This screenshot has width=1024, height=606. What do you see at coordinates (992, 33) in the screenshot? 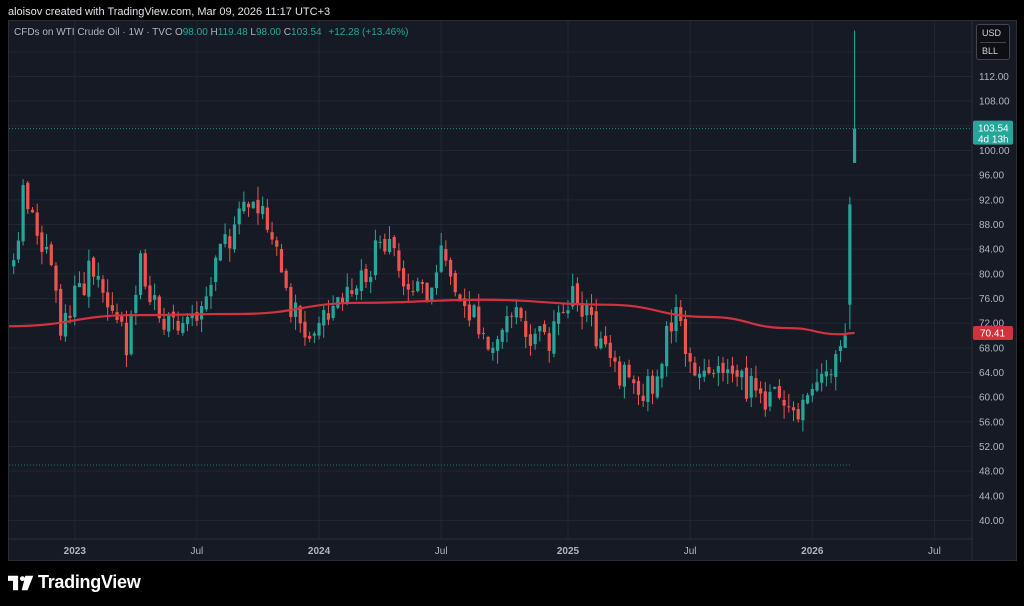
I see `currency-label: USD` at bounding box center [992, 33].